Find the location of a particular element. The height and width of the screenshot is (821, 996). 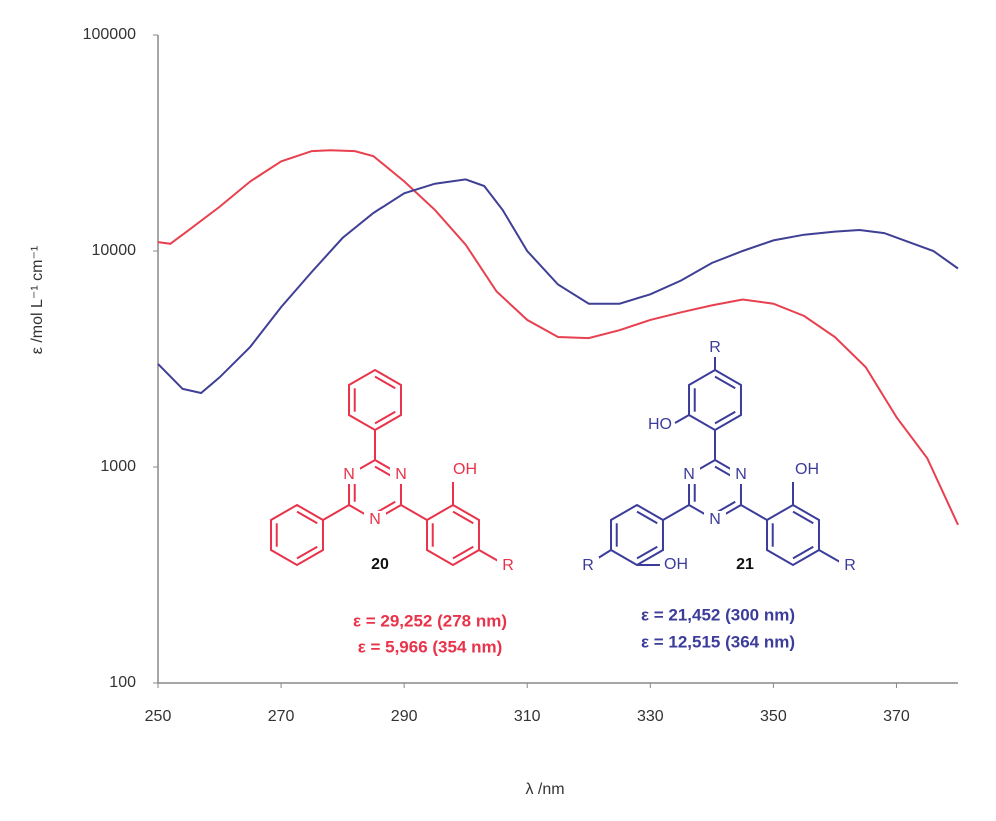

x-tick-label: 370 is located at coordinates (896, 716).